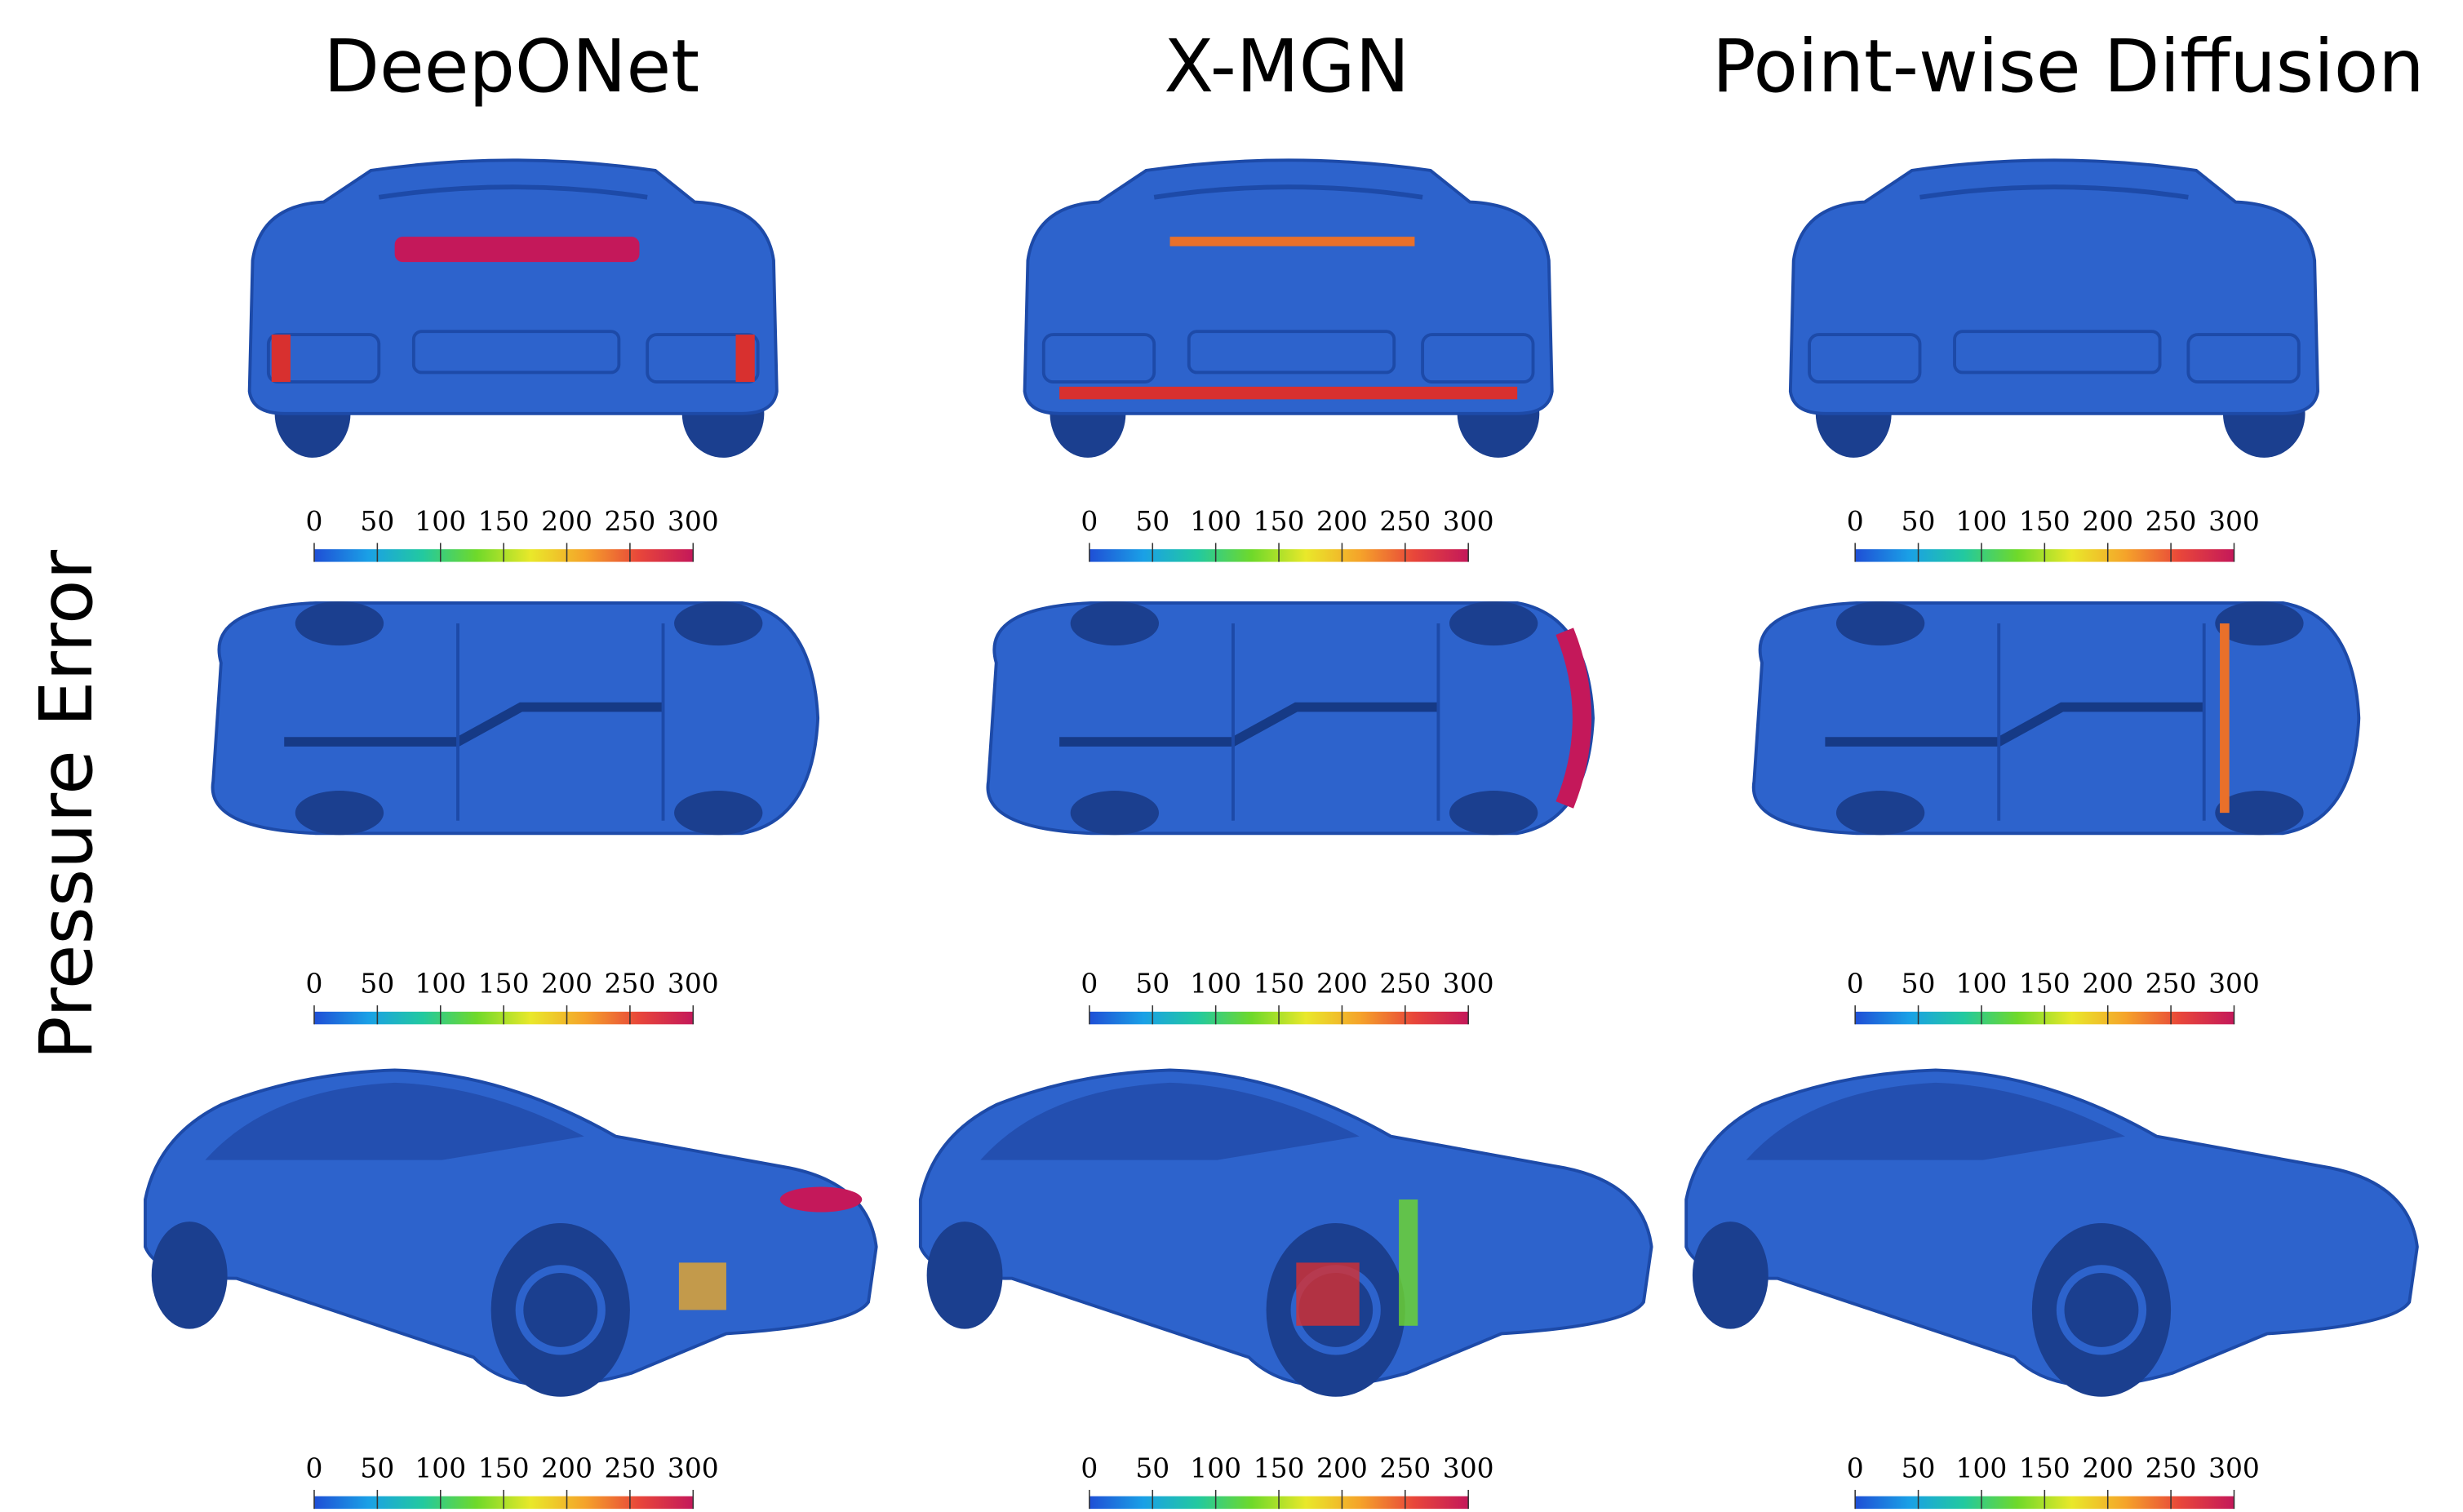  I want to click on column-title: Point-wise Diffusion, so click(2068, 66).